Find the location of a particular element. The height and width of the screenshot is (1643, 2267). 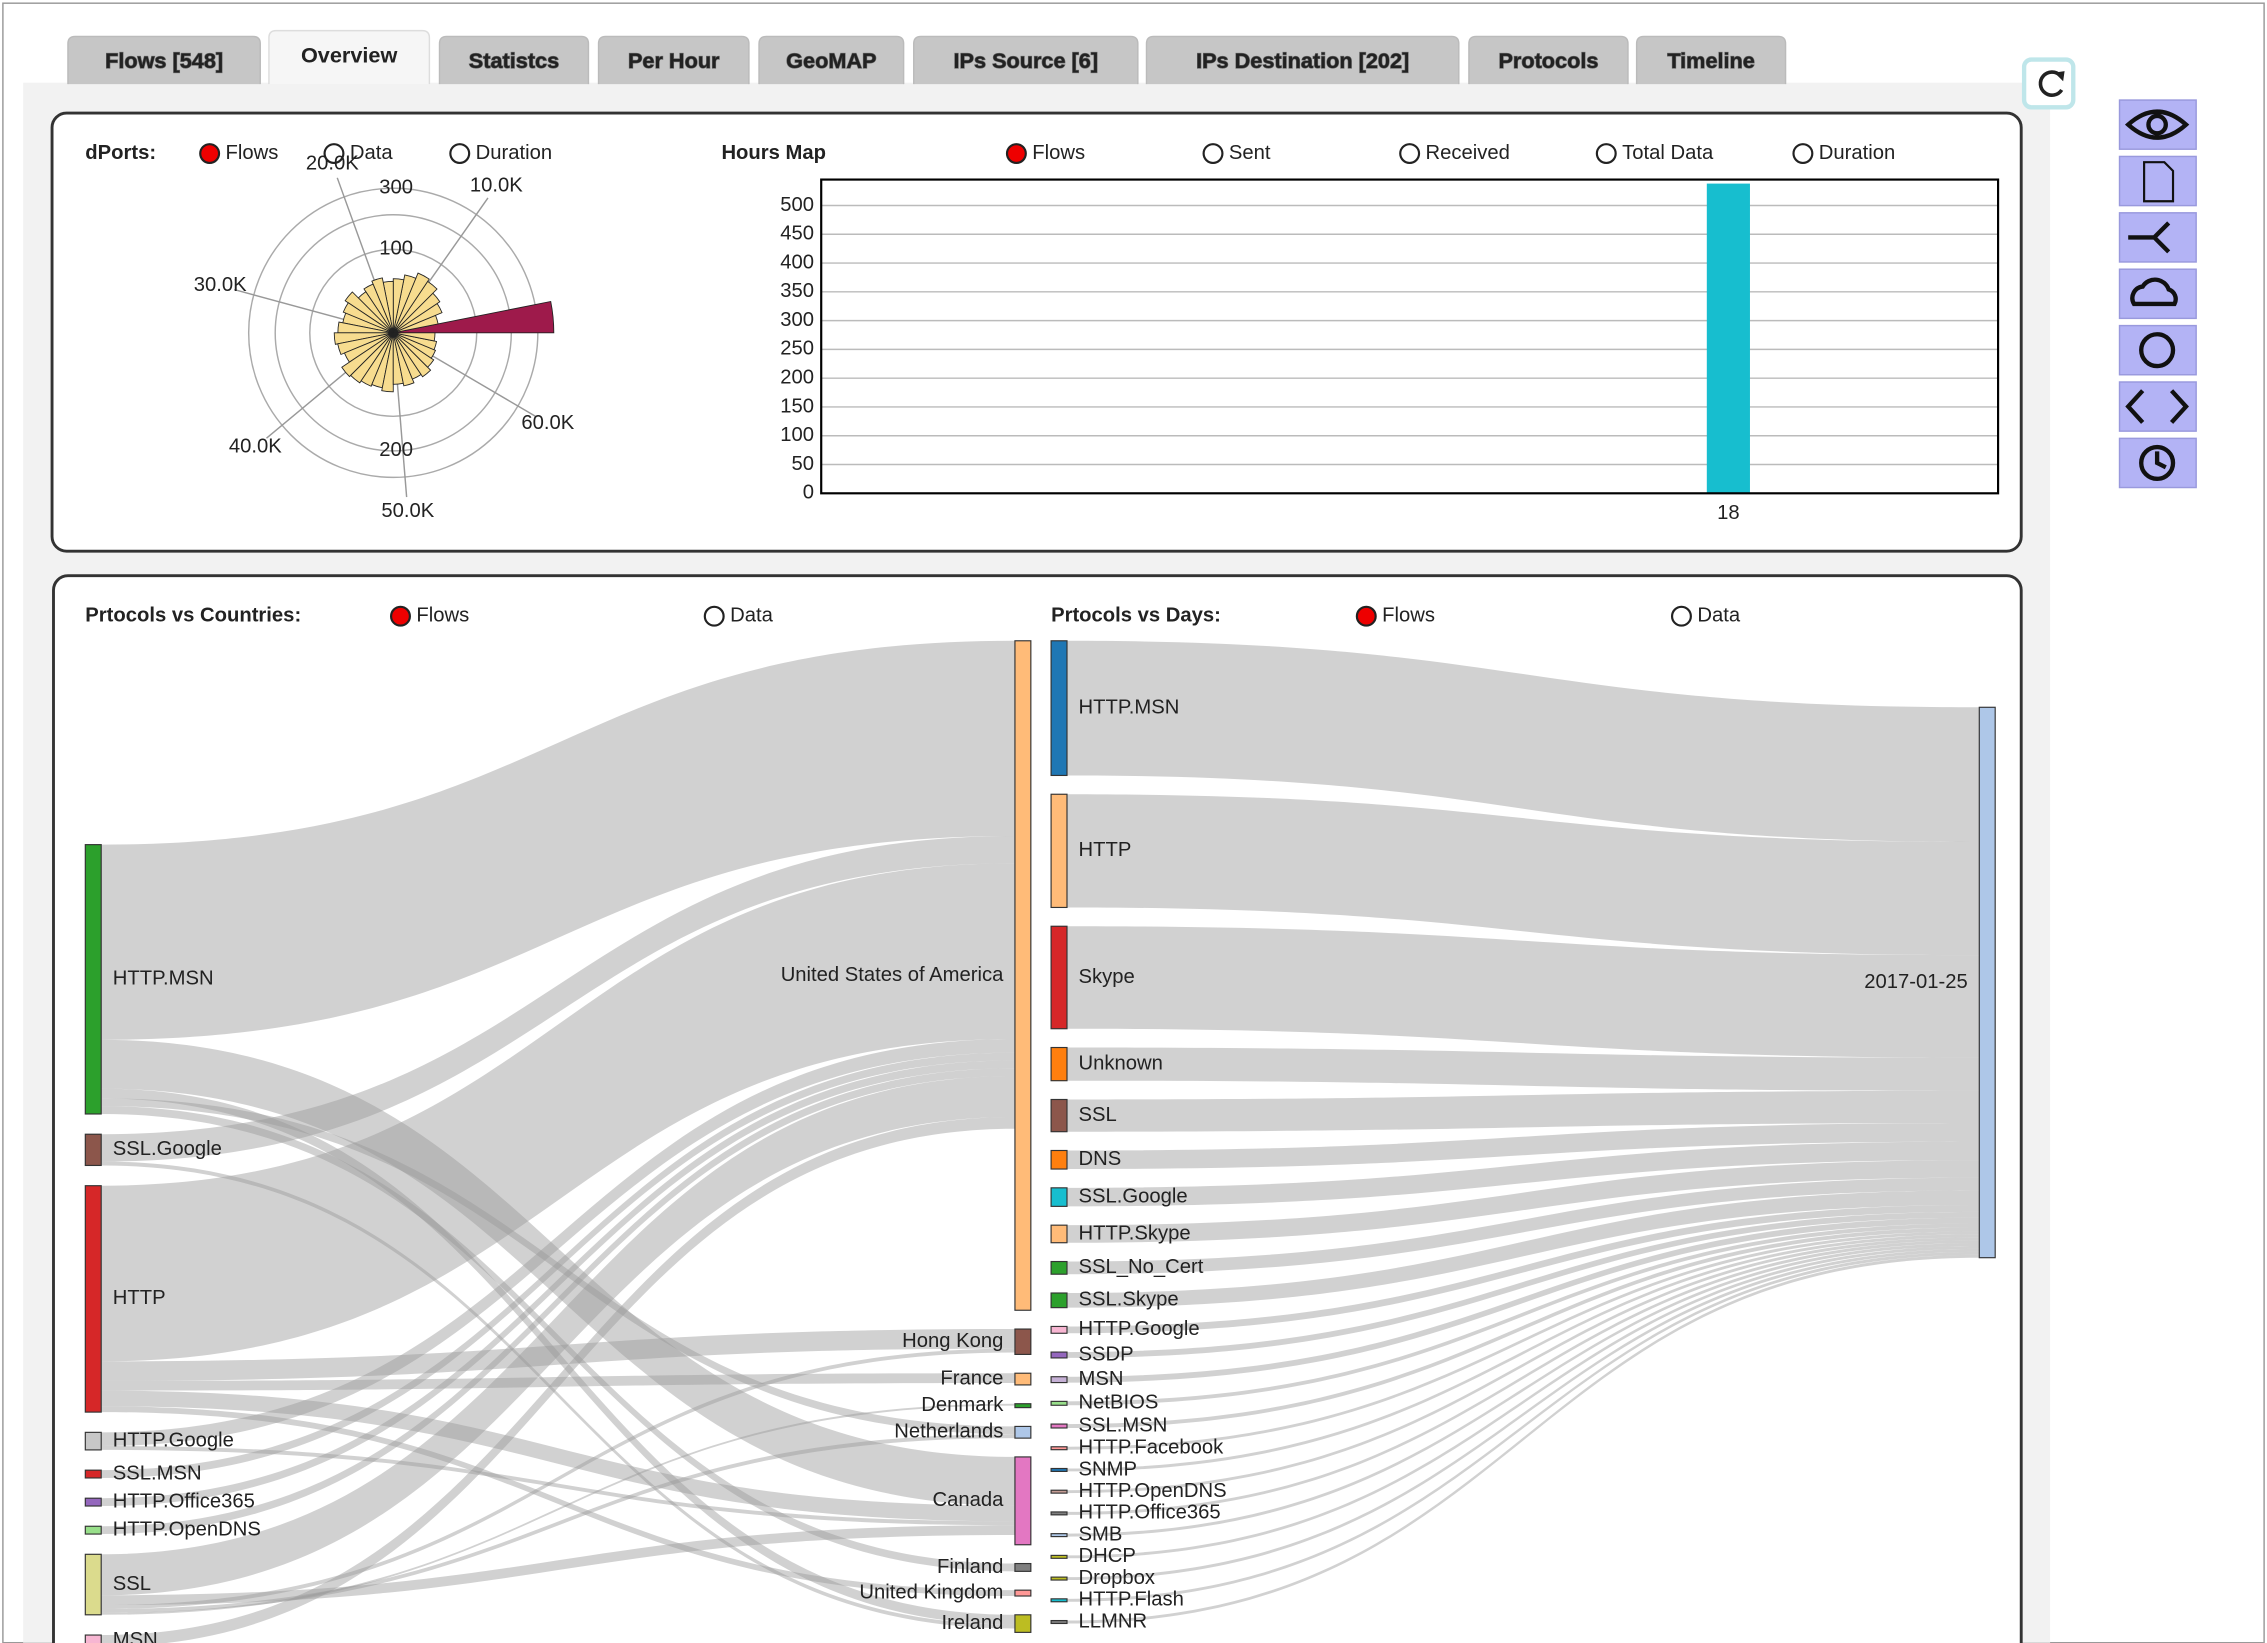

tab: Statistcs is located at coordinates (514, 60).